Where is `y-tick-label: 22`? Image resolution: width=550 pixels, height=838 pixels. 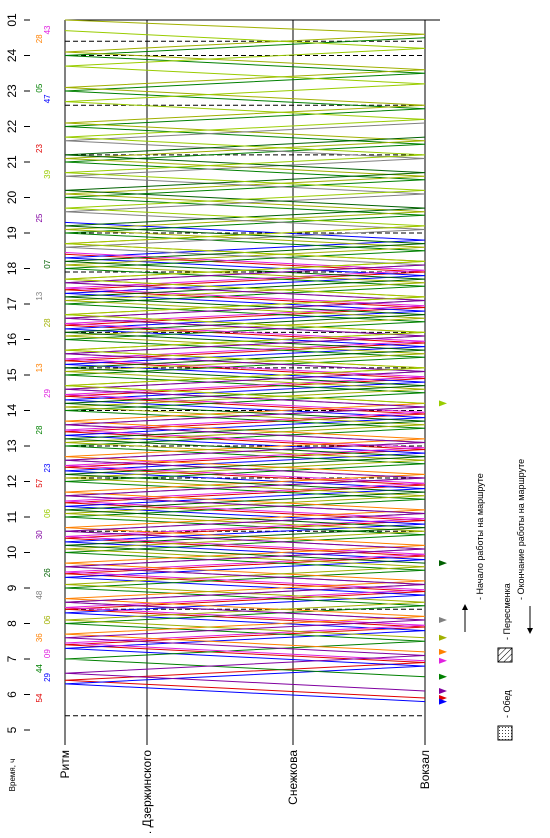 y-tick-label: 22 is located at coordinates (12, 127).